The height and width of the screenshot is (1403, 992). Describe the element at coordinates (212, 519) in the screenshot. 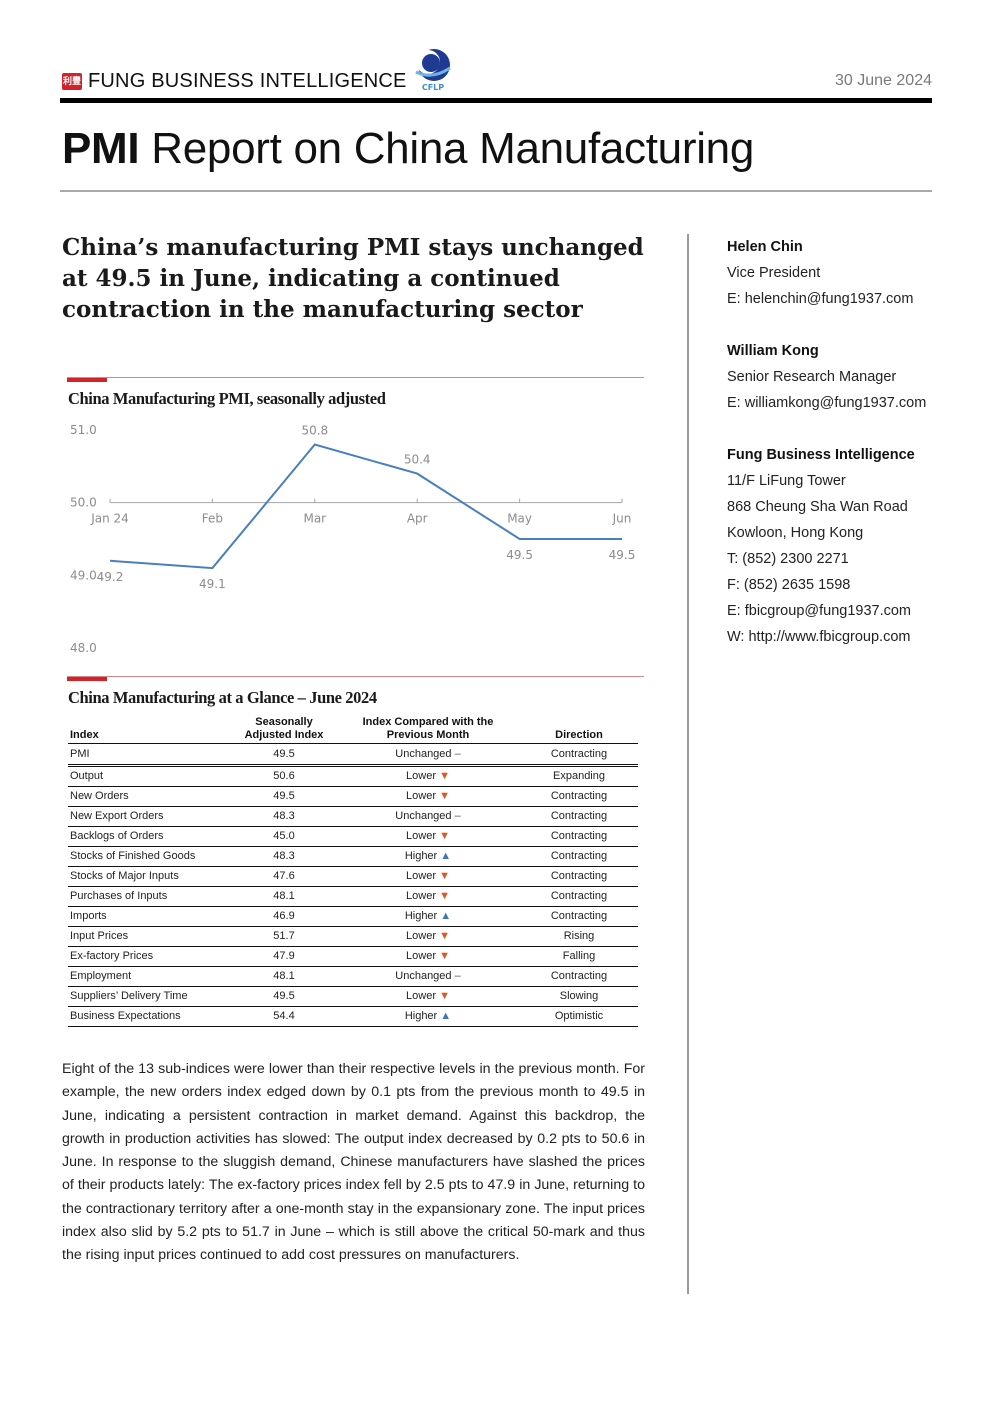

I see `x-tick-label: Feb` at that location.